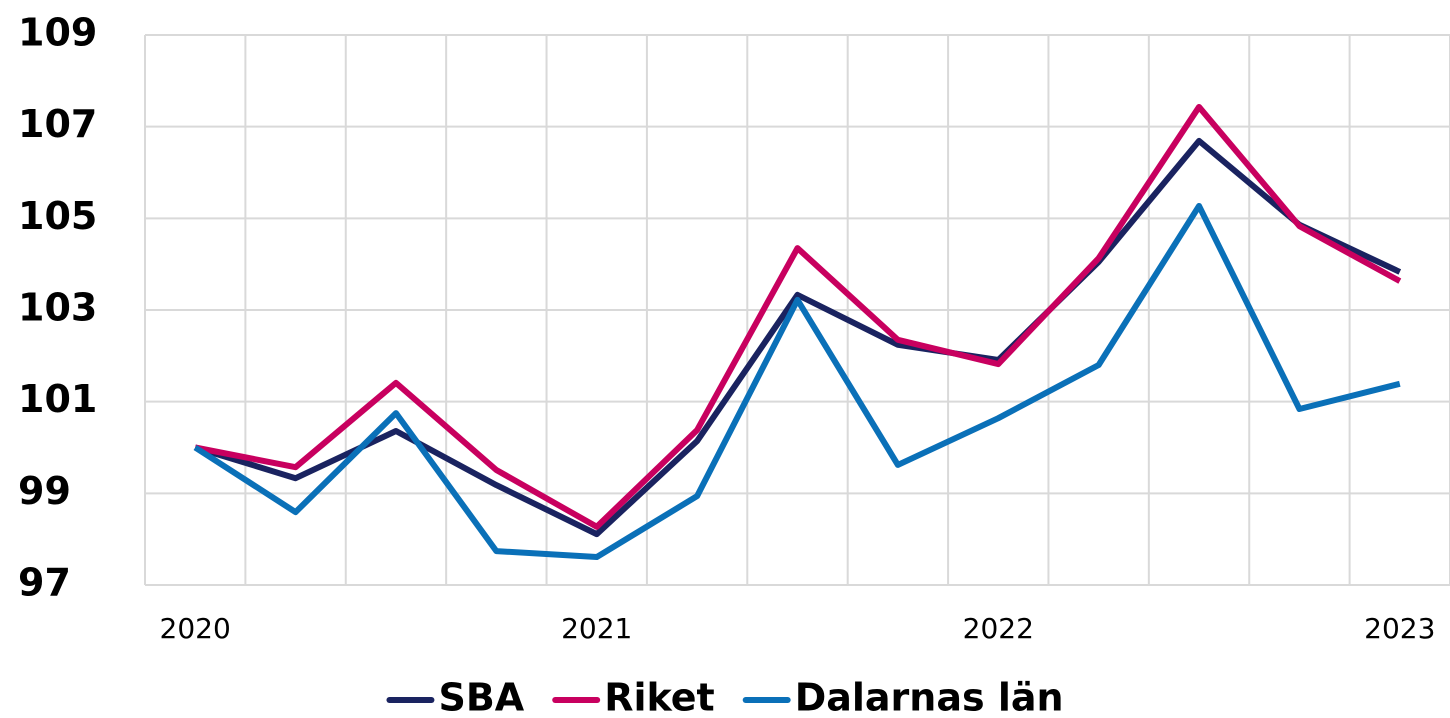 This screenshot has height=718, width=1450. Describe the element at coordinates (929, 697) in the screenshot. I see `legend-label: Dalarnas län` at that location.